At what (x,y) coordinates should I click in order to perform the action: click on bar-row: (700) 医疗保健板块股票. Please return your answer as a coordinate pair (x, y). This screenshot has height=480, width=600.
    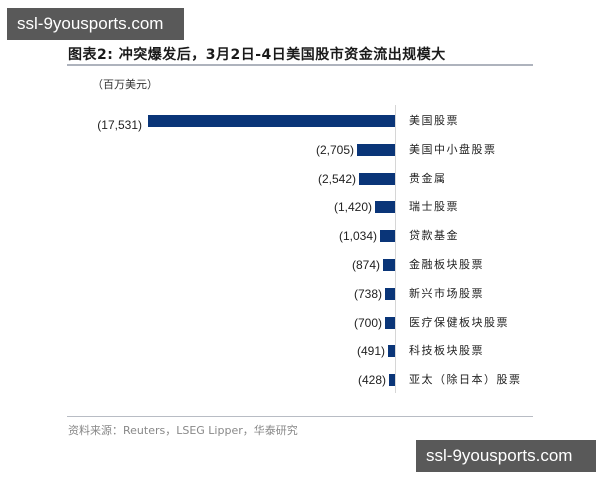
    Looking at the image, I should click on (300, 322).